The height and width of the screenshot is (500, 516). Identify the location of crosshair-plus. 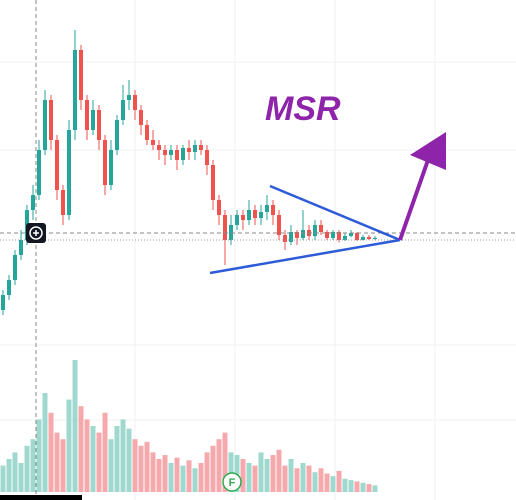
(36, 233).